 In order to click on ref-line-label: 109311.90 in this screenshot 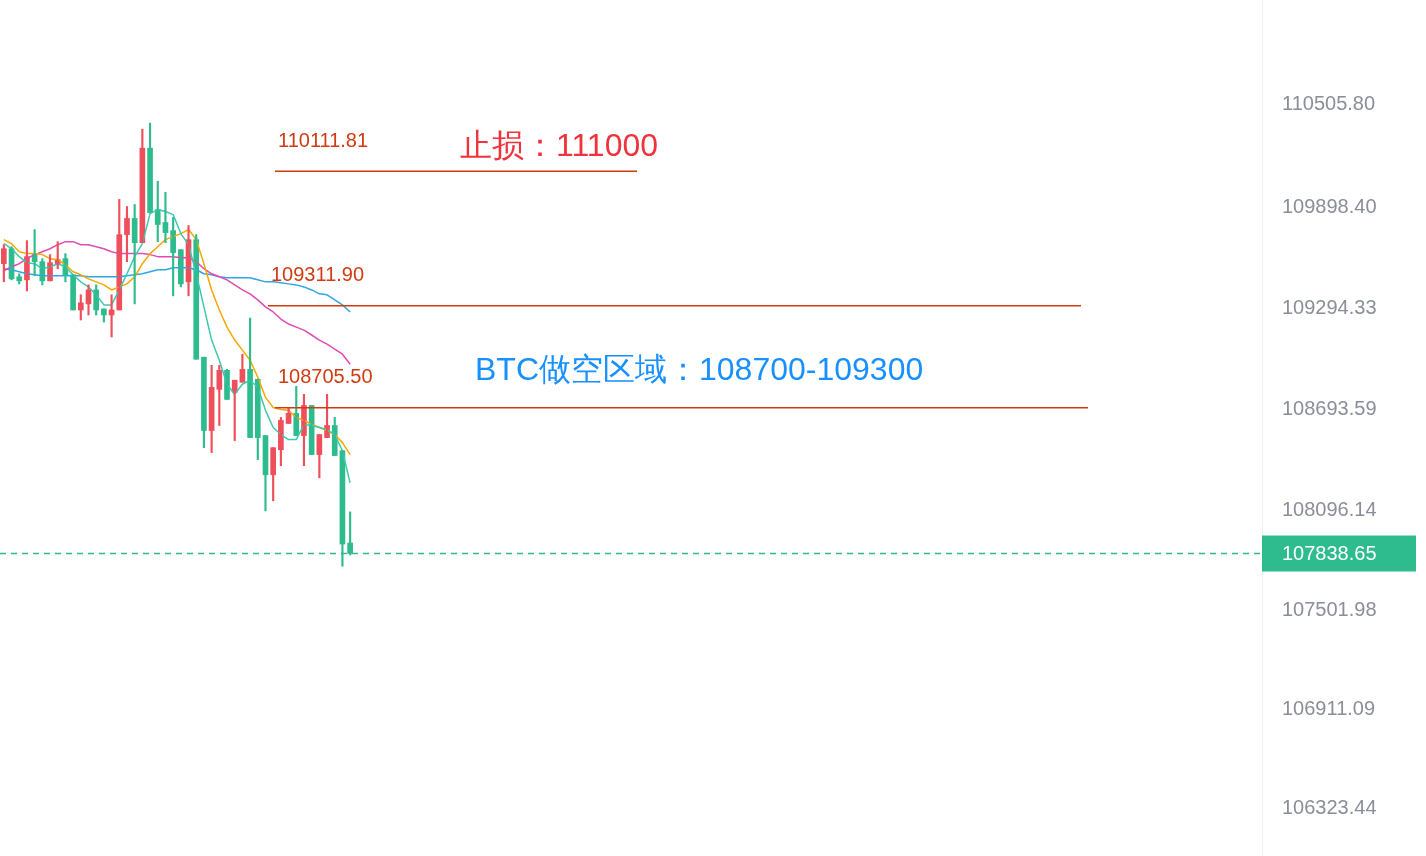, I will do `click(318, 274)`.